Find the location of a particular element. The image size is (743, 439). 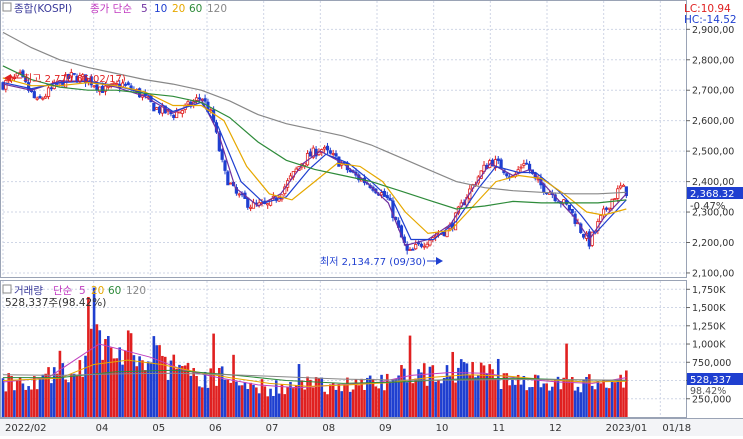

price-y-tick-label: 2,800,00 is located at coordinates (713, 60).